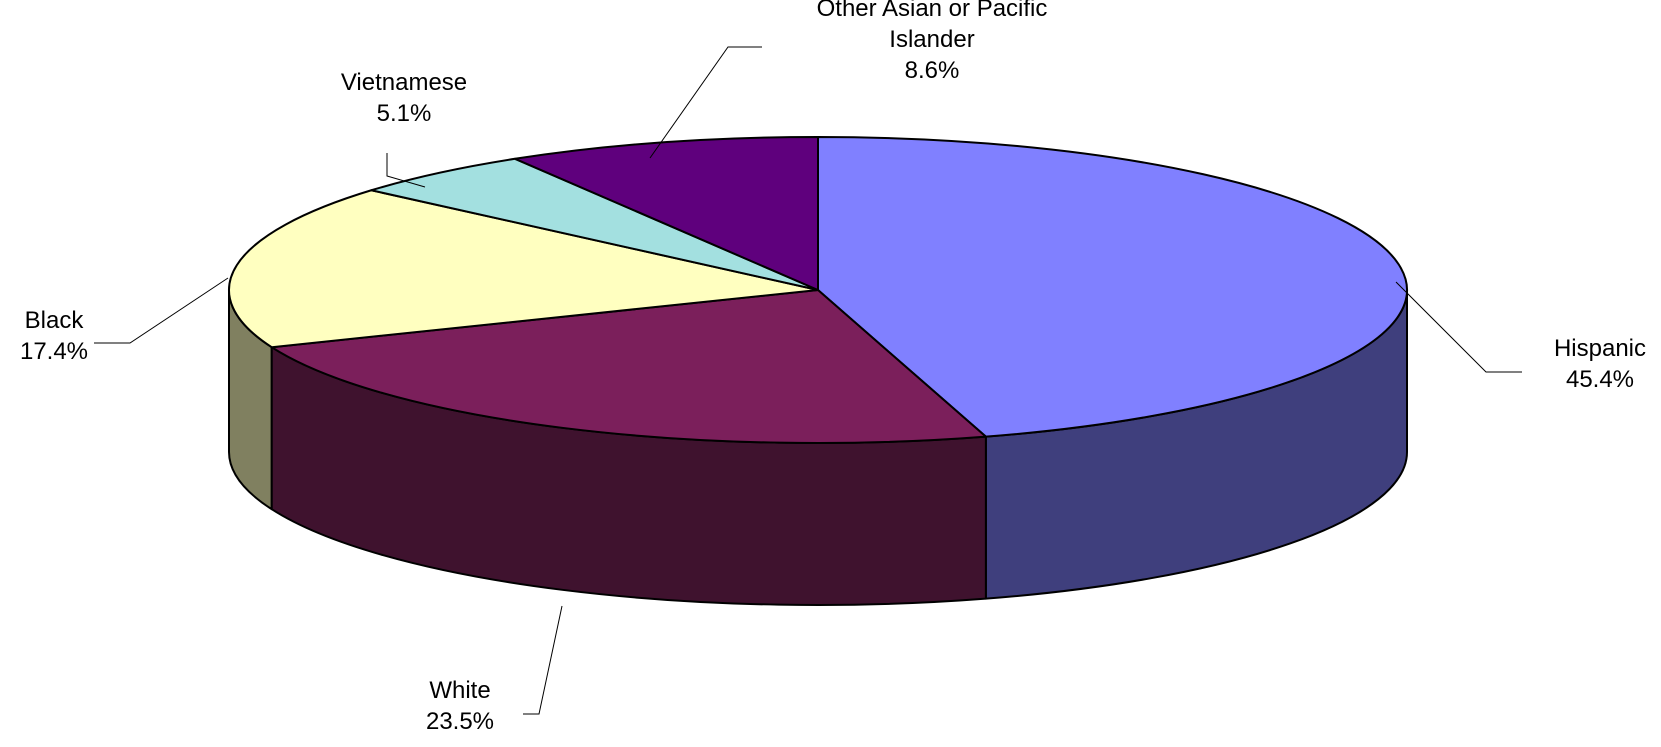 Image resolution: width=1661 pixels, height=747 pixels. I want to click on leader-line-black, so click(161, 310).